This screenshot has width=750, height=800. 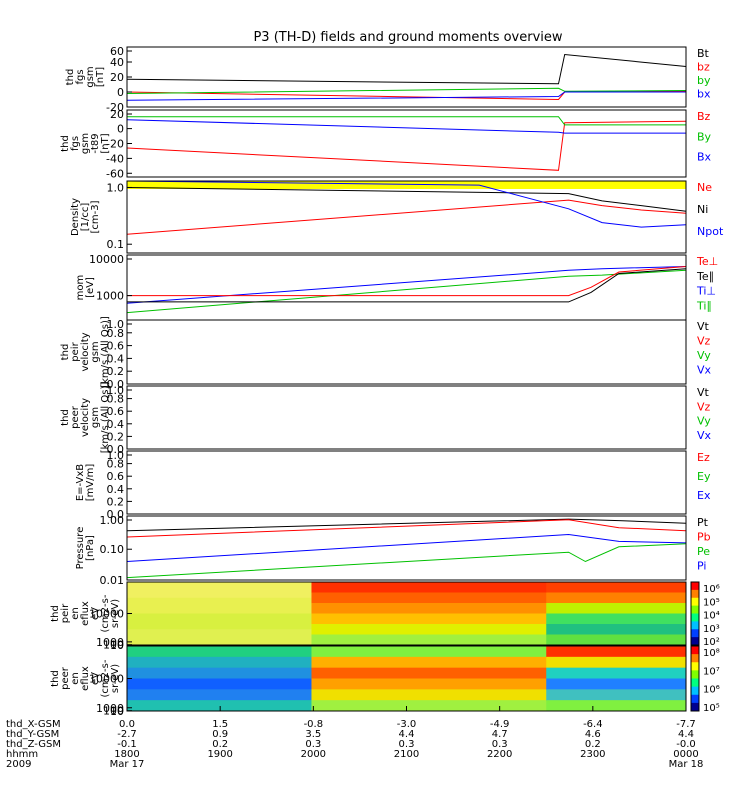 I want to click on legend-pi: Pi, so click(x=701, y=566).